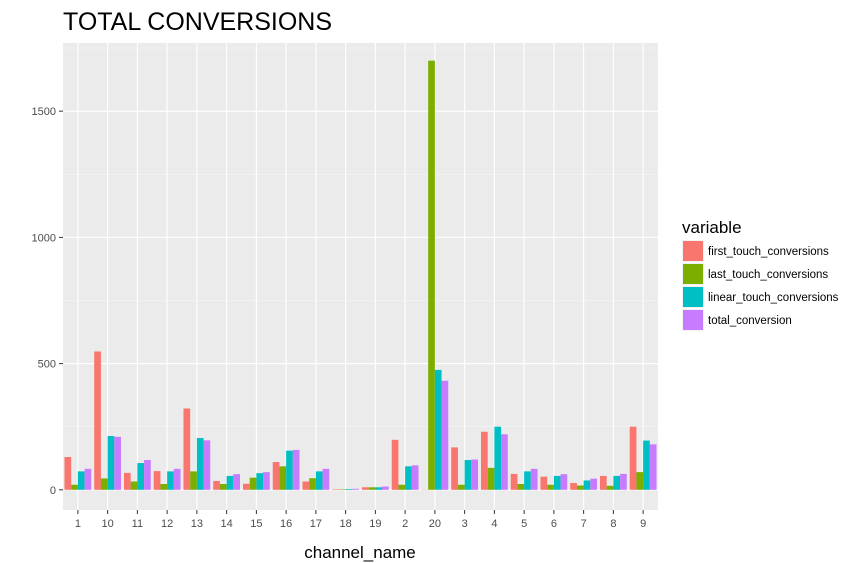  I want to click on x-tick-label: 1, so click(78, 524).